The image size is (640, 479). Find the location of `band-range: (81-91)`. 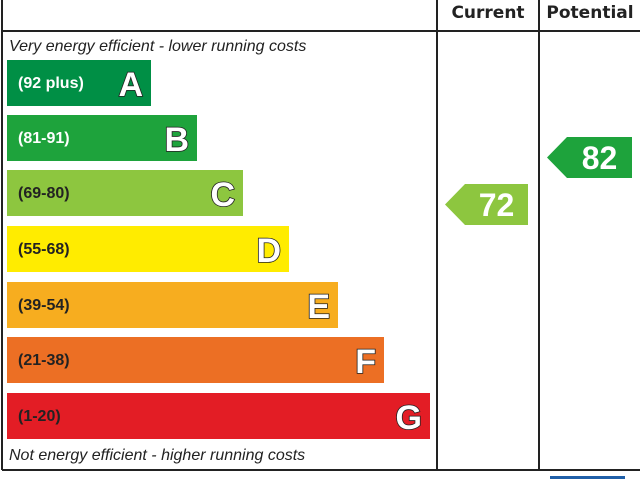

band-range: (81-91) is located at coordinates (44, 138).